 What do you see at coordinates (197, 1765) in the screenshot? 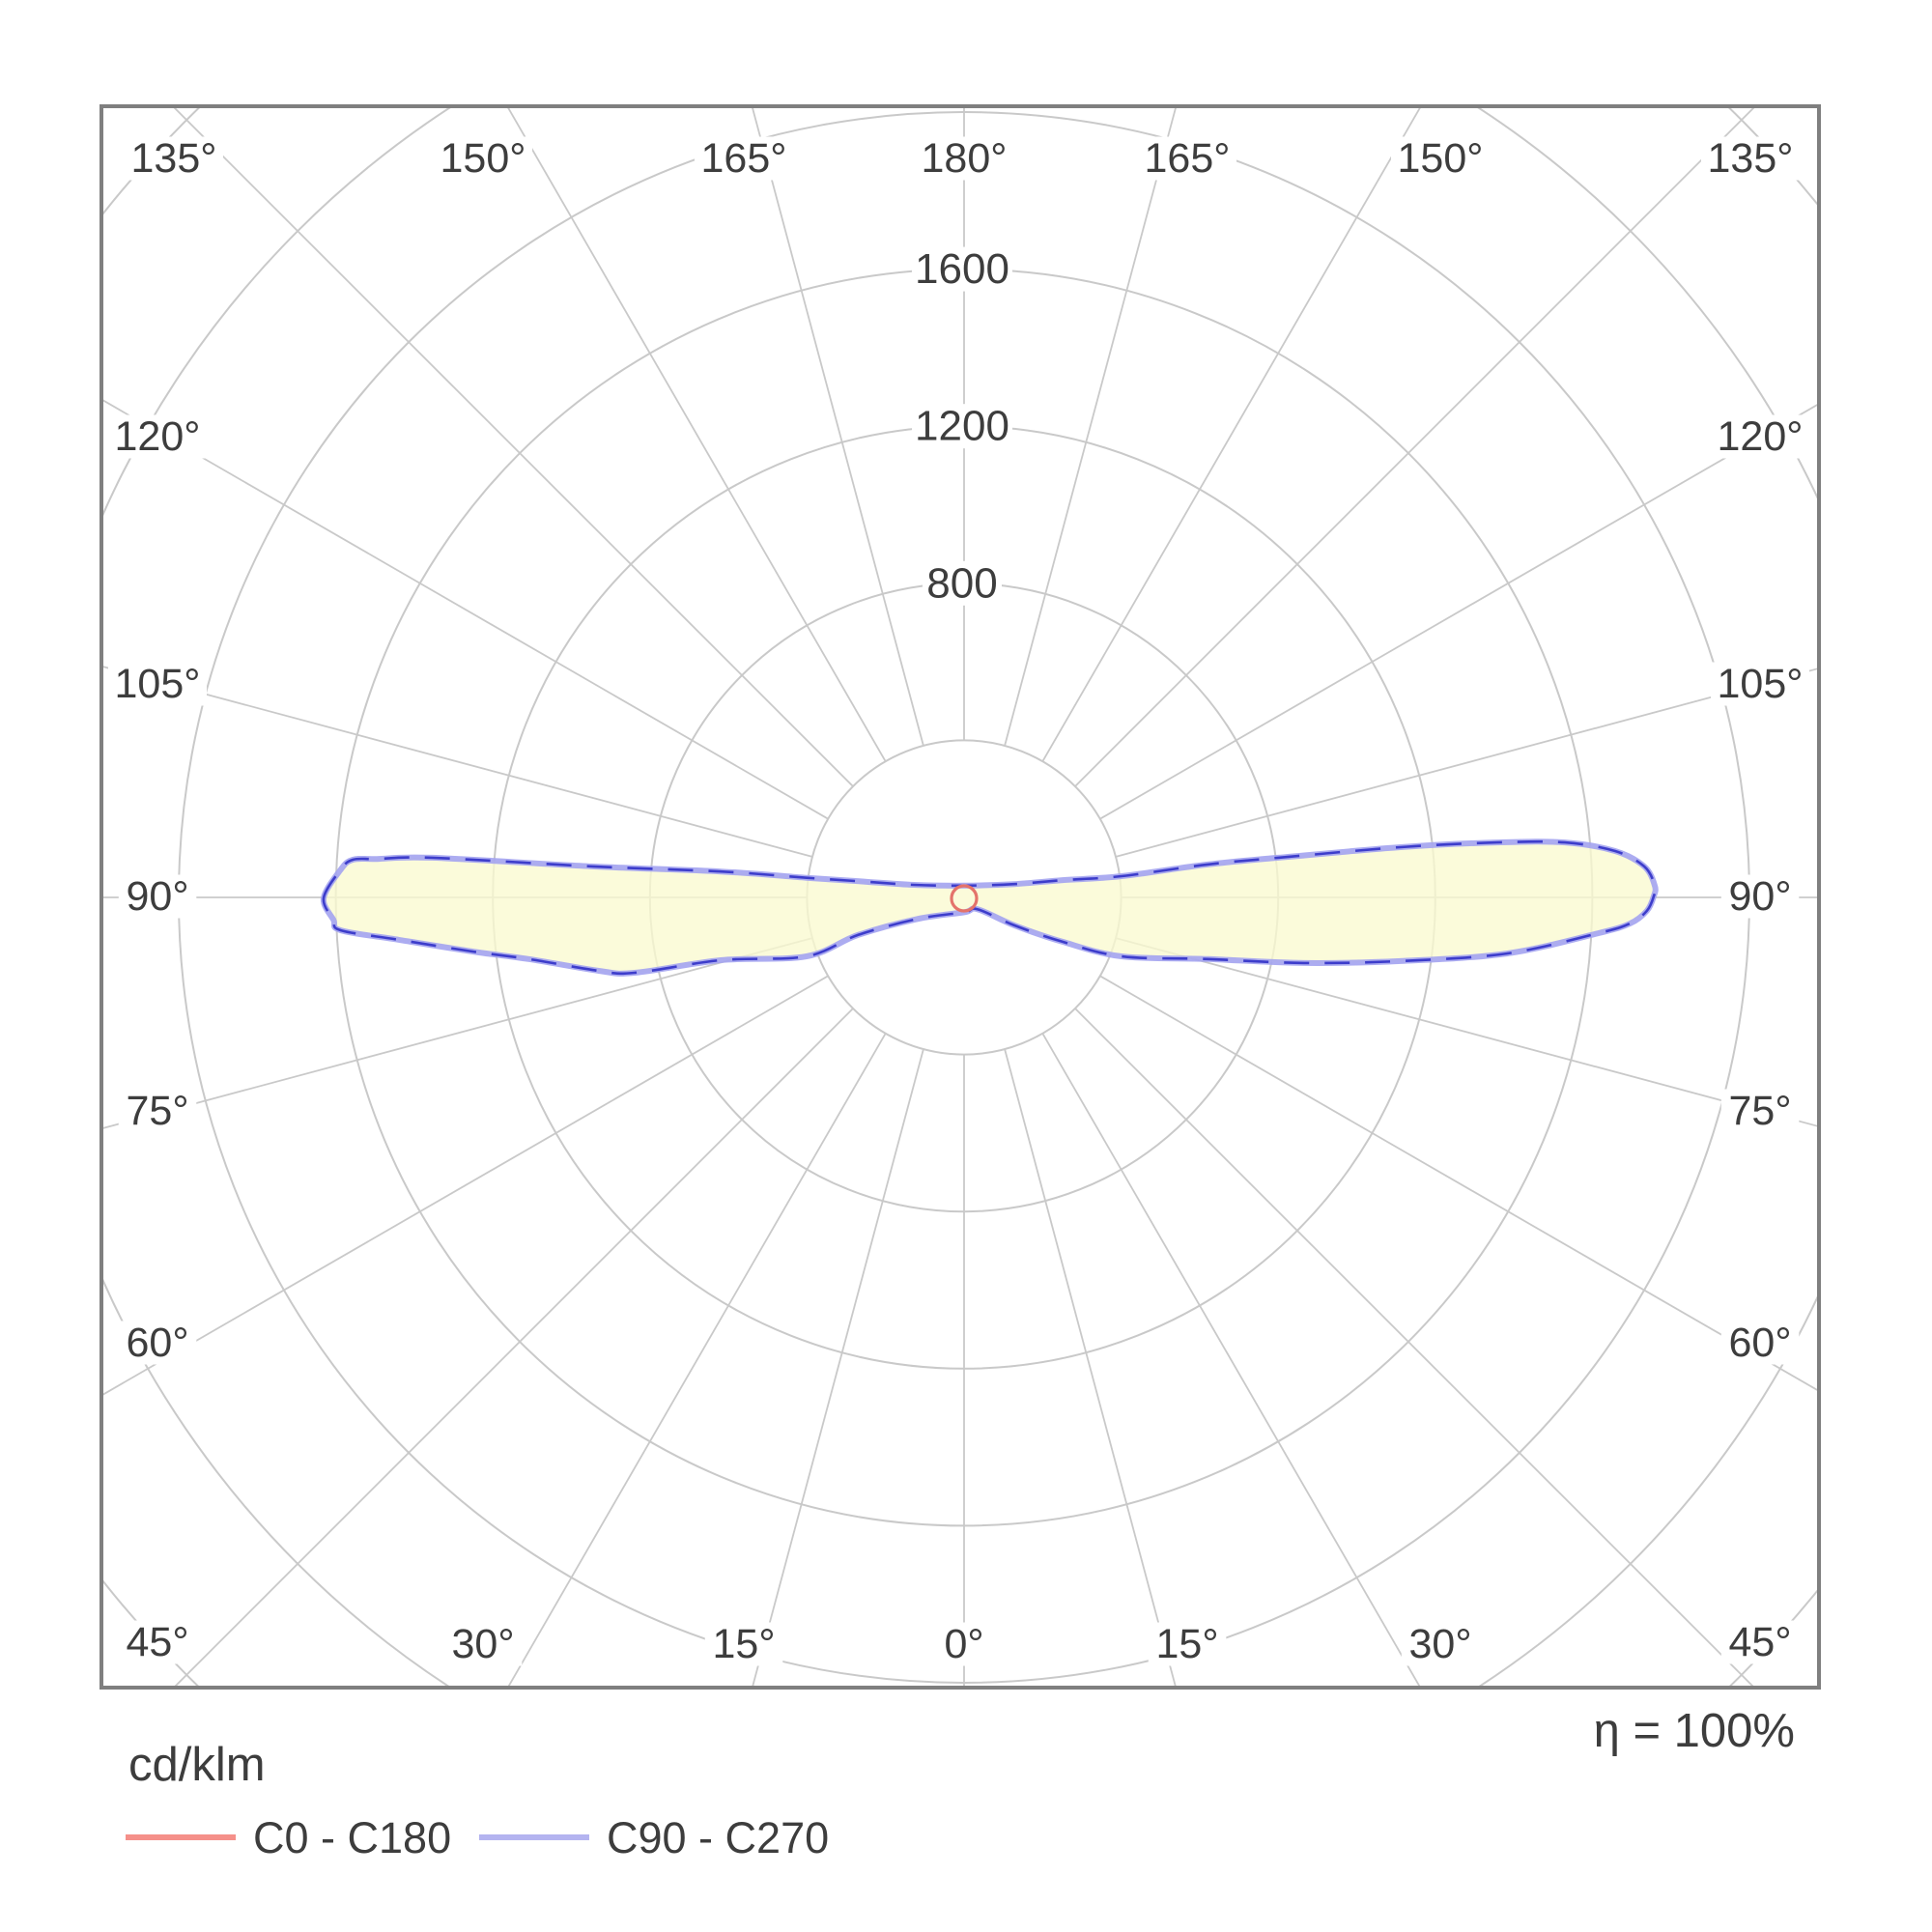
I see `unit-label: cd/klm` at bounding box center [197, 1765].